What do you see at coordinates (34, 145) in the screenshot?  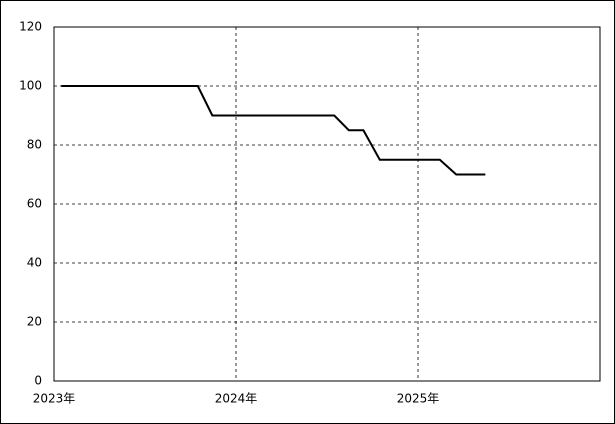 I see `y-tick-label: 80` at bounding box center [34, 145].